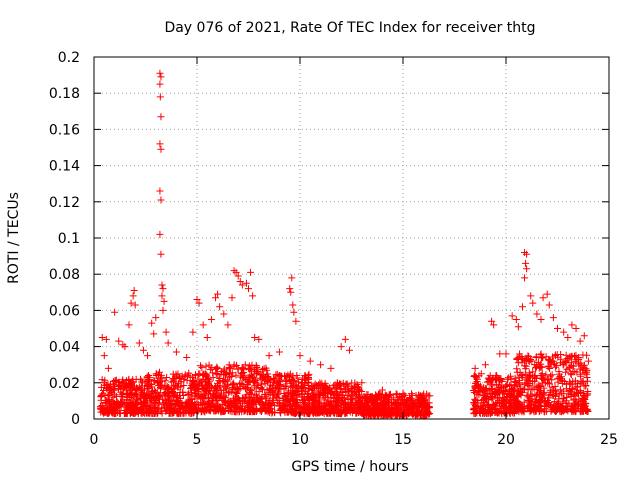 This screenshot has height=480, width=640. I want to click on y-tick-label: 0.1, so click(69, 239).